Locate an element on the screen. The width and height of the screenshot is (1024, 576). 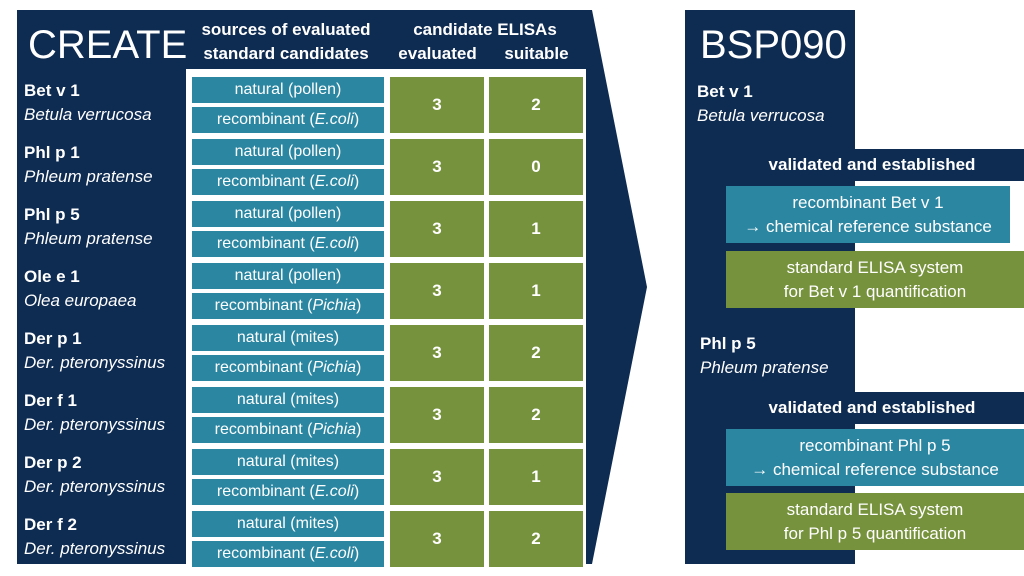
elisa-header: candidate ELISAs is located at coordinates (485, 29).